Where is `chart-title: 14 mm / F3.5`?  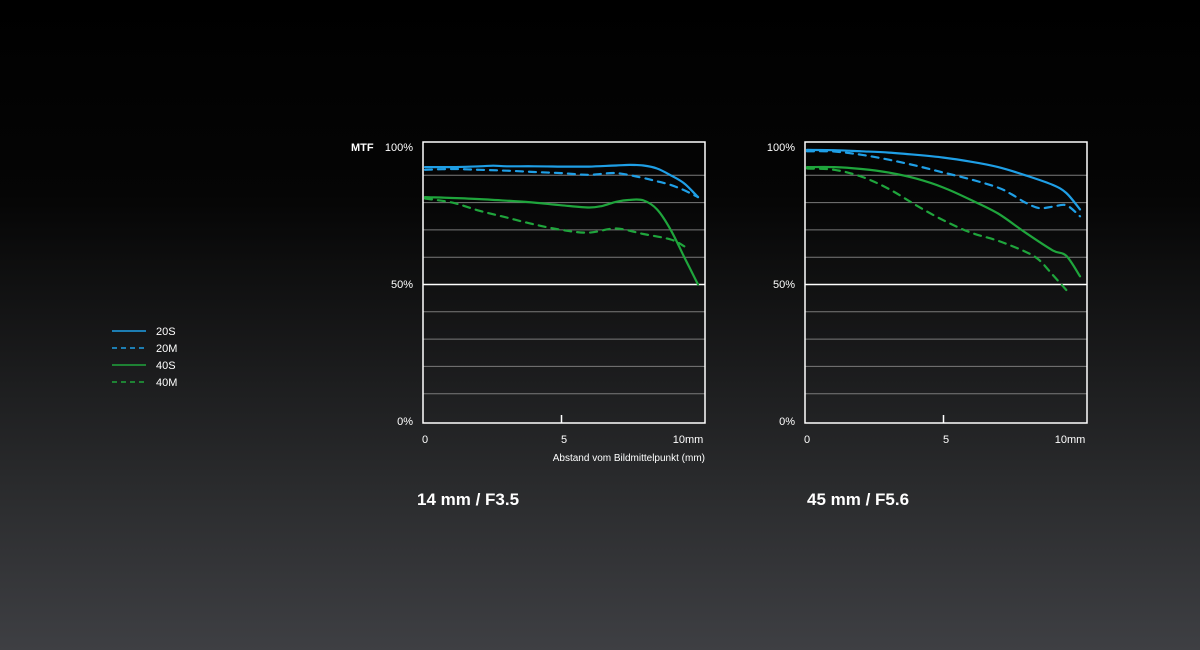 chart-title: 14 mm / F3.5 is located at coordinates (468, 499).